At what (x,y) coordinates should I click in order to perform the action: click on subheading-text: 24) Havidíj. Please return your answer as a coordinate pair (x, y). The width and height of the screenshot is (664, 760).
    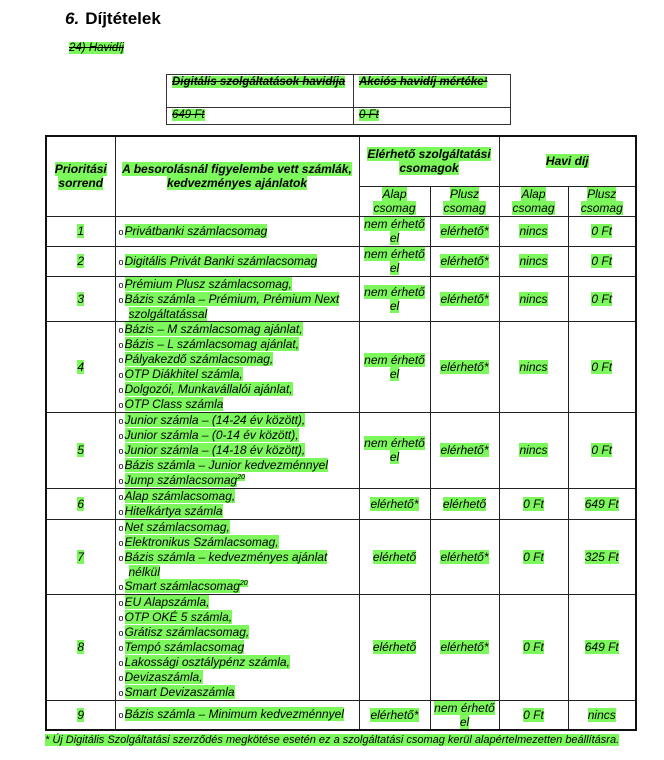
    Looking at the image, I should click on (96, 48).